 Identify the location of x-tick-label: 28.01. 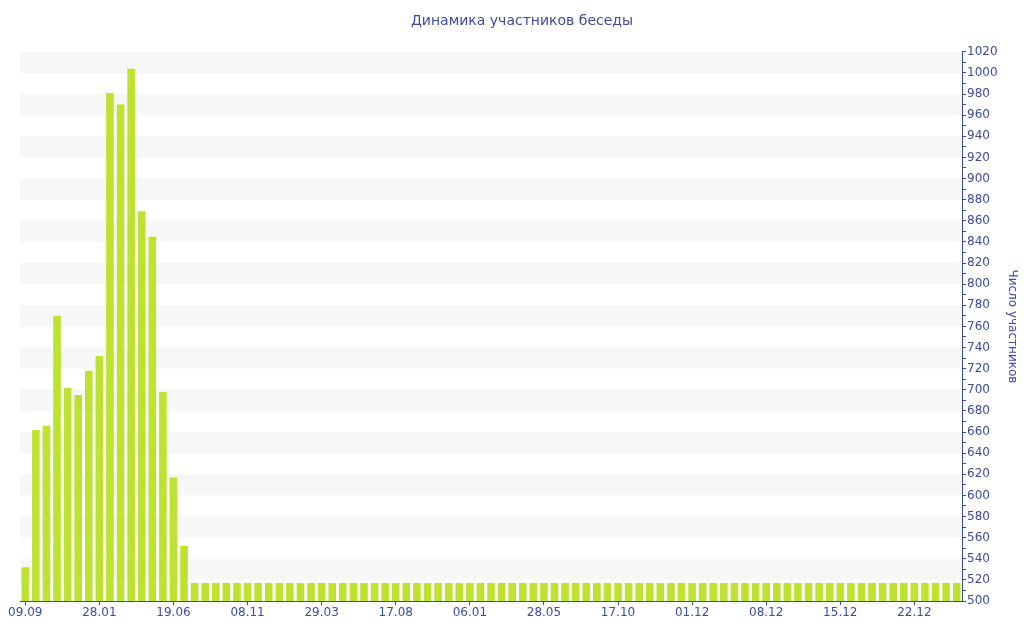
(99, 612).